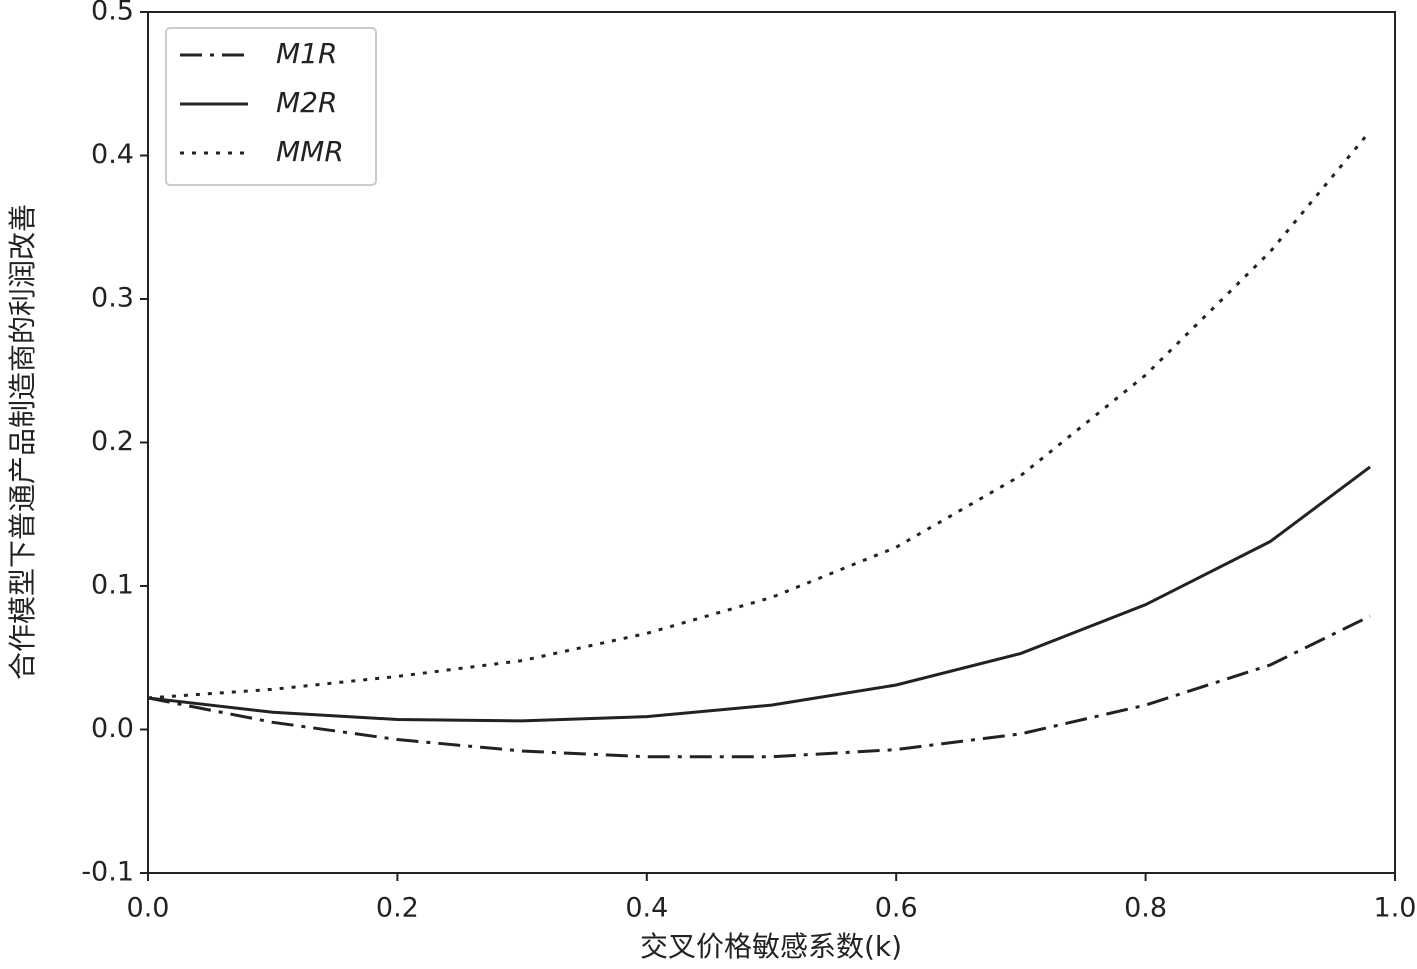 The width and height of the screenshot is (1417, 969). I want to click on y-tick-label: 0.5, so click(112, 13).